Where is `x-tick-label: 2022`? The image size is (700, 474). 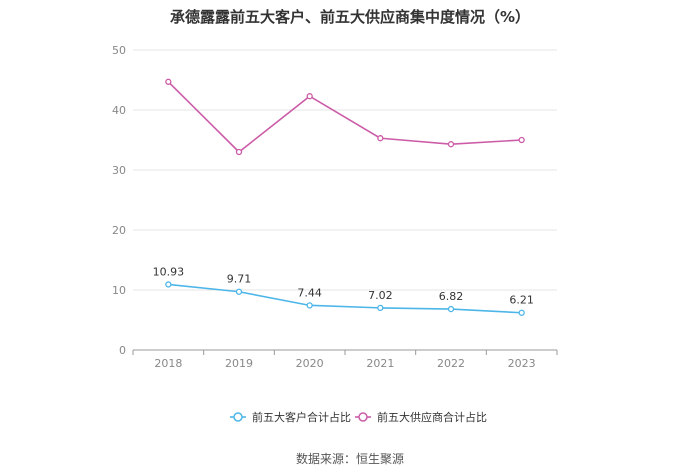 x-tick-label: 2022 is located at coordinates (451, 363).